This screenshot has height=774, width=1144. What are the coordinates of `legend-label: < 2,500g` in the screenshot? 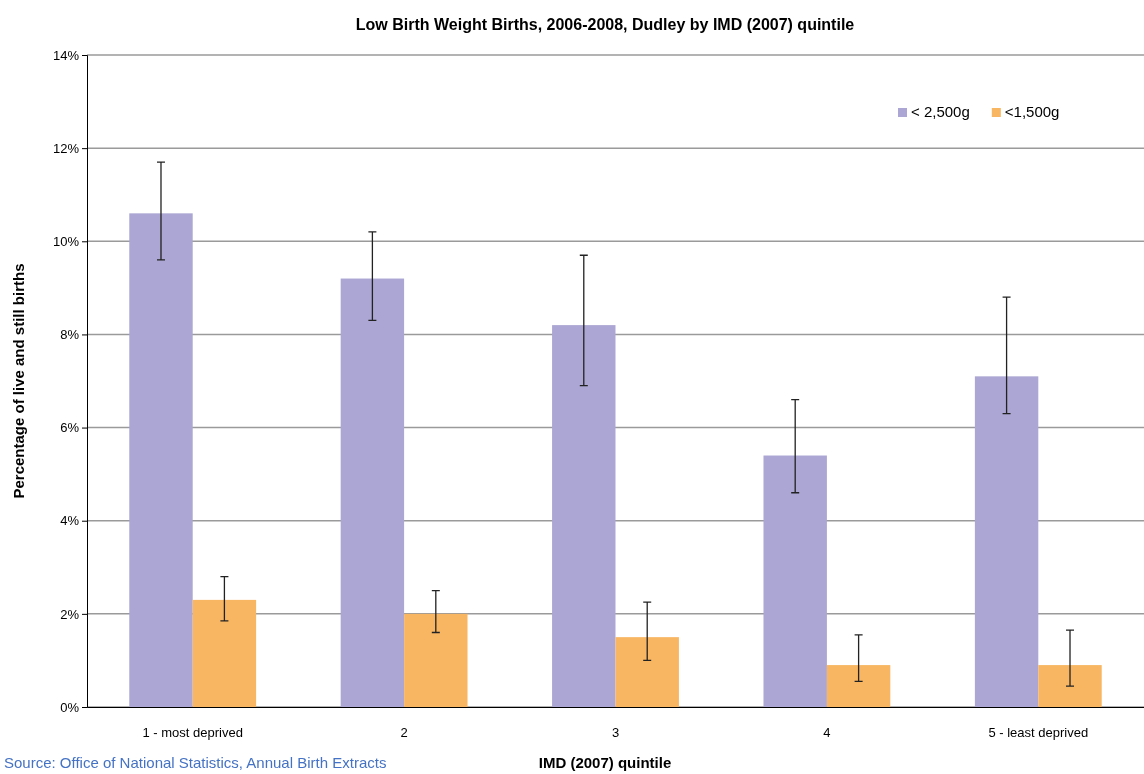 It's located at (940, 111).